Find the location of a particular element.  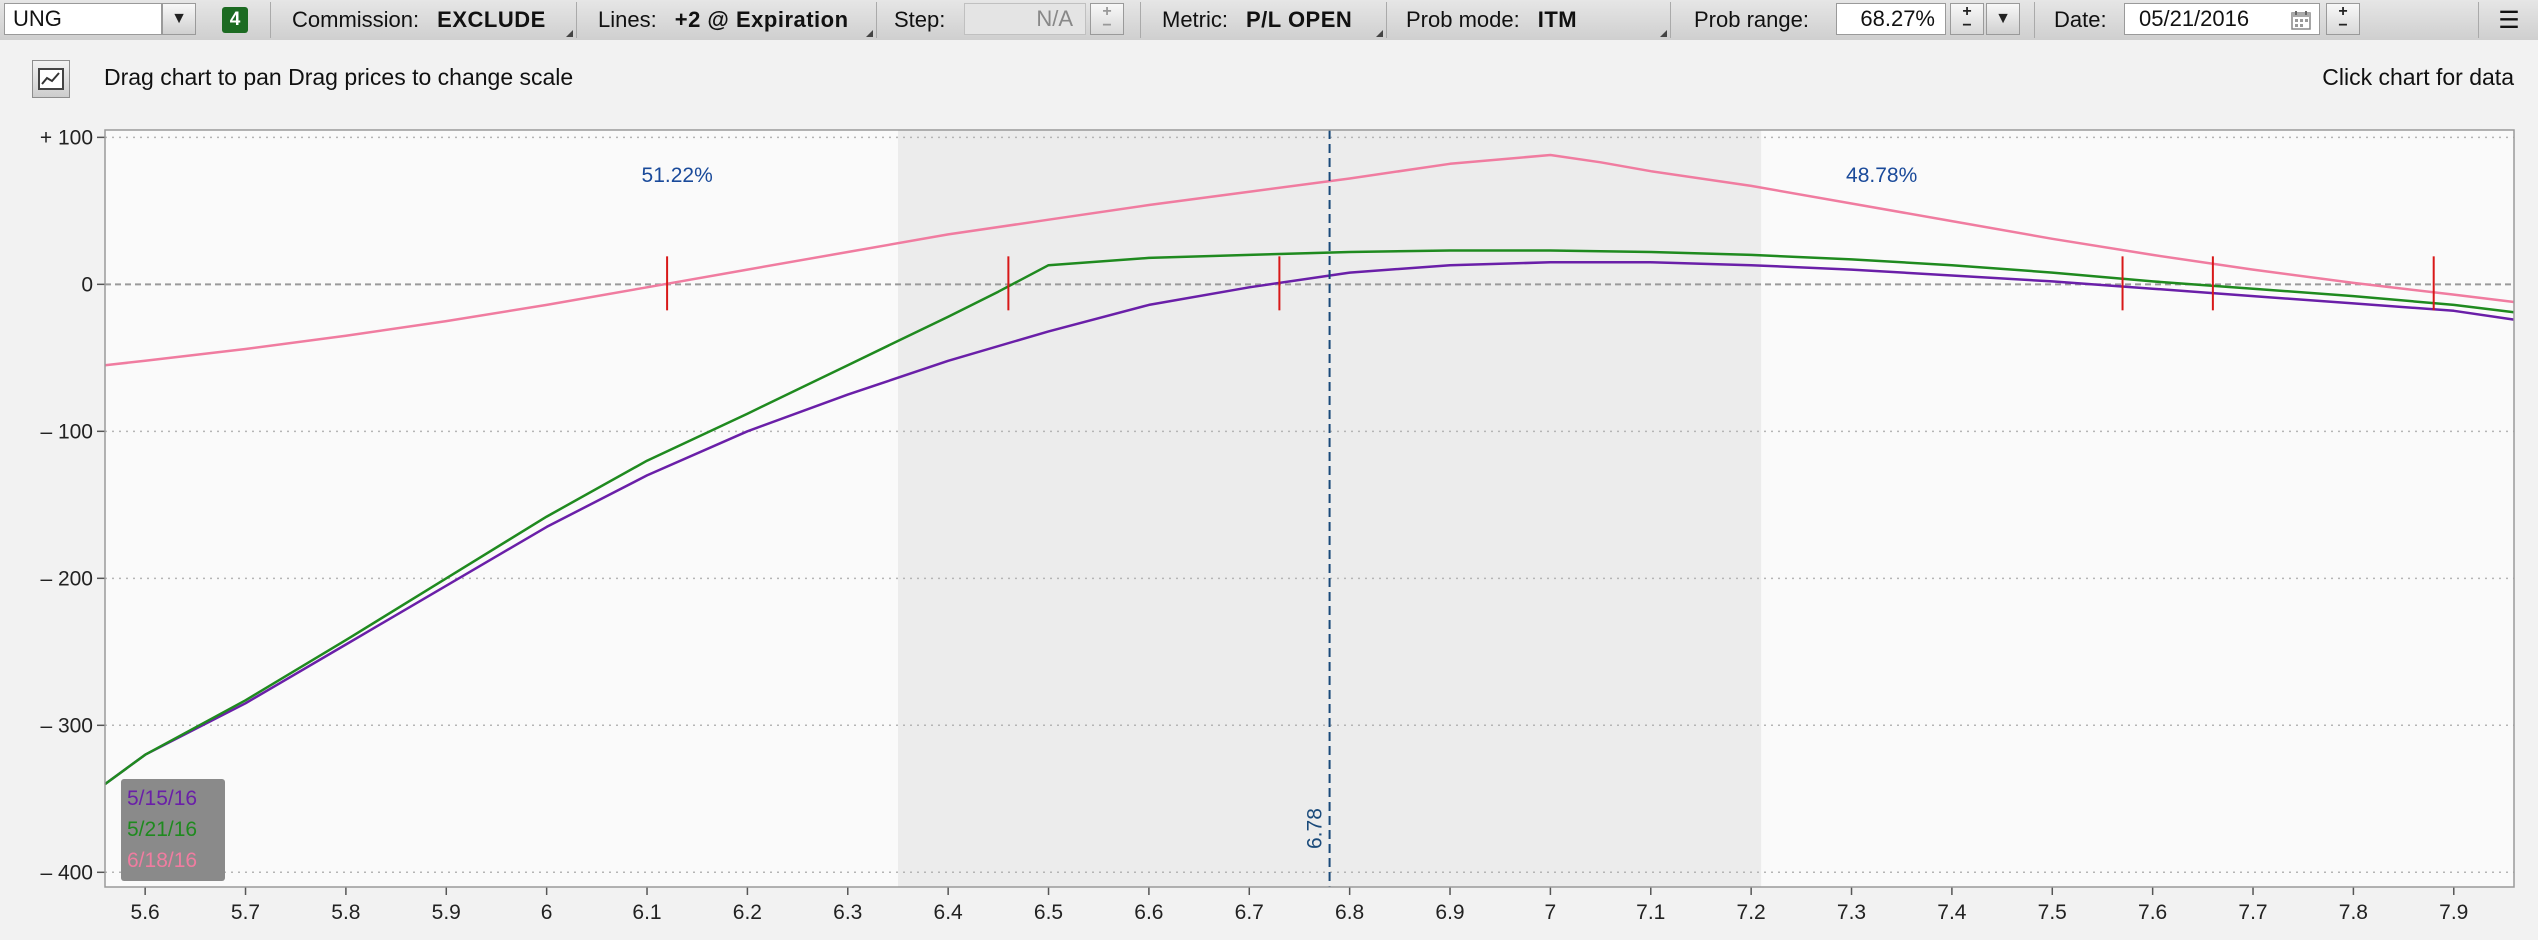

y-tick-label: – 200 is located at coordinates (66, 578).